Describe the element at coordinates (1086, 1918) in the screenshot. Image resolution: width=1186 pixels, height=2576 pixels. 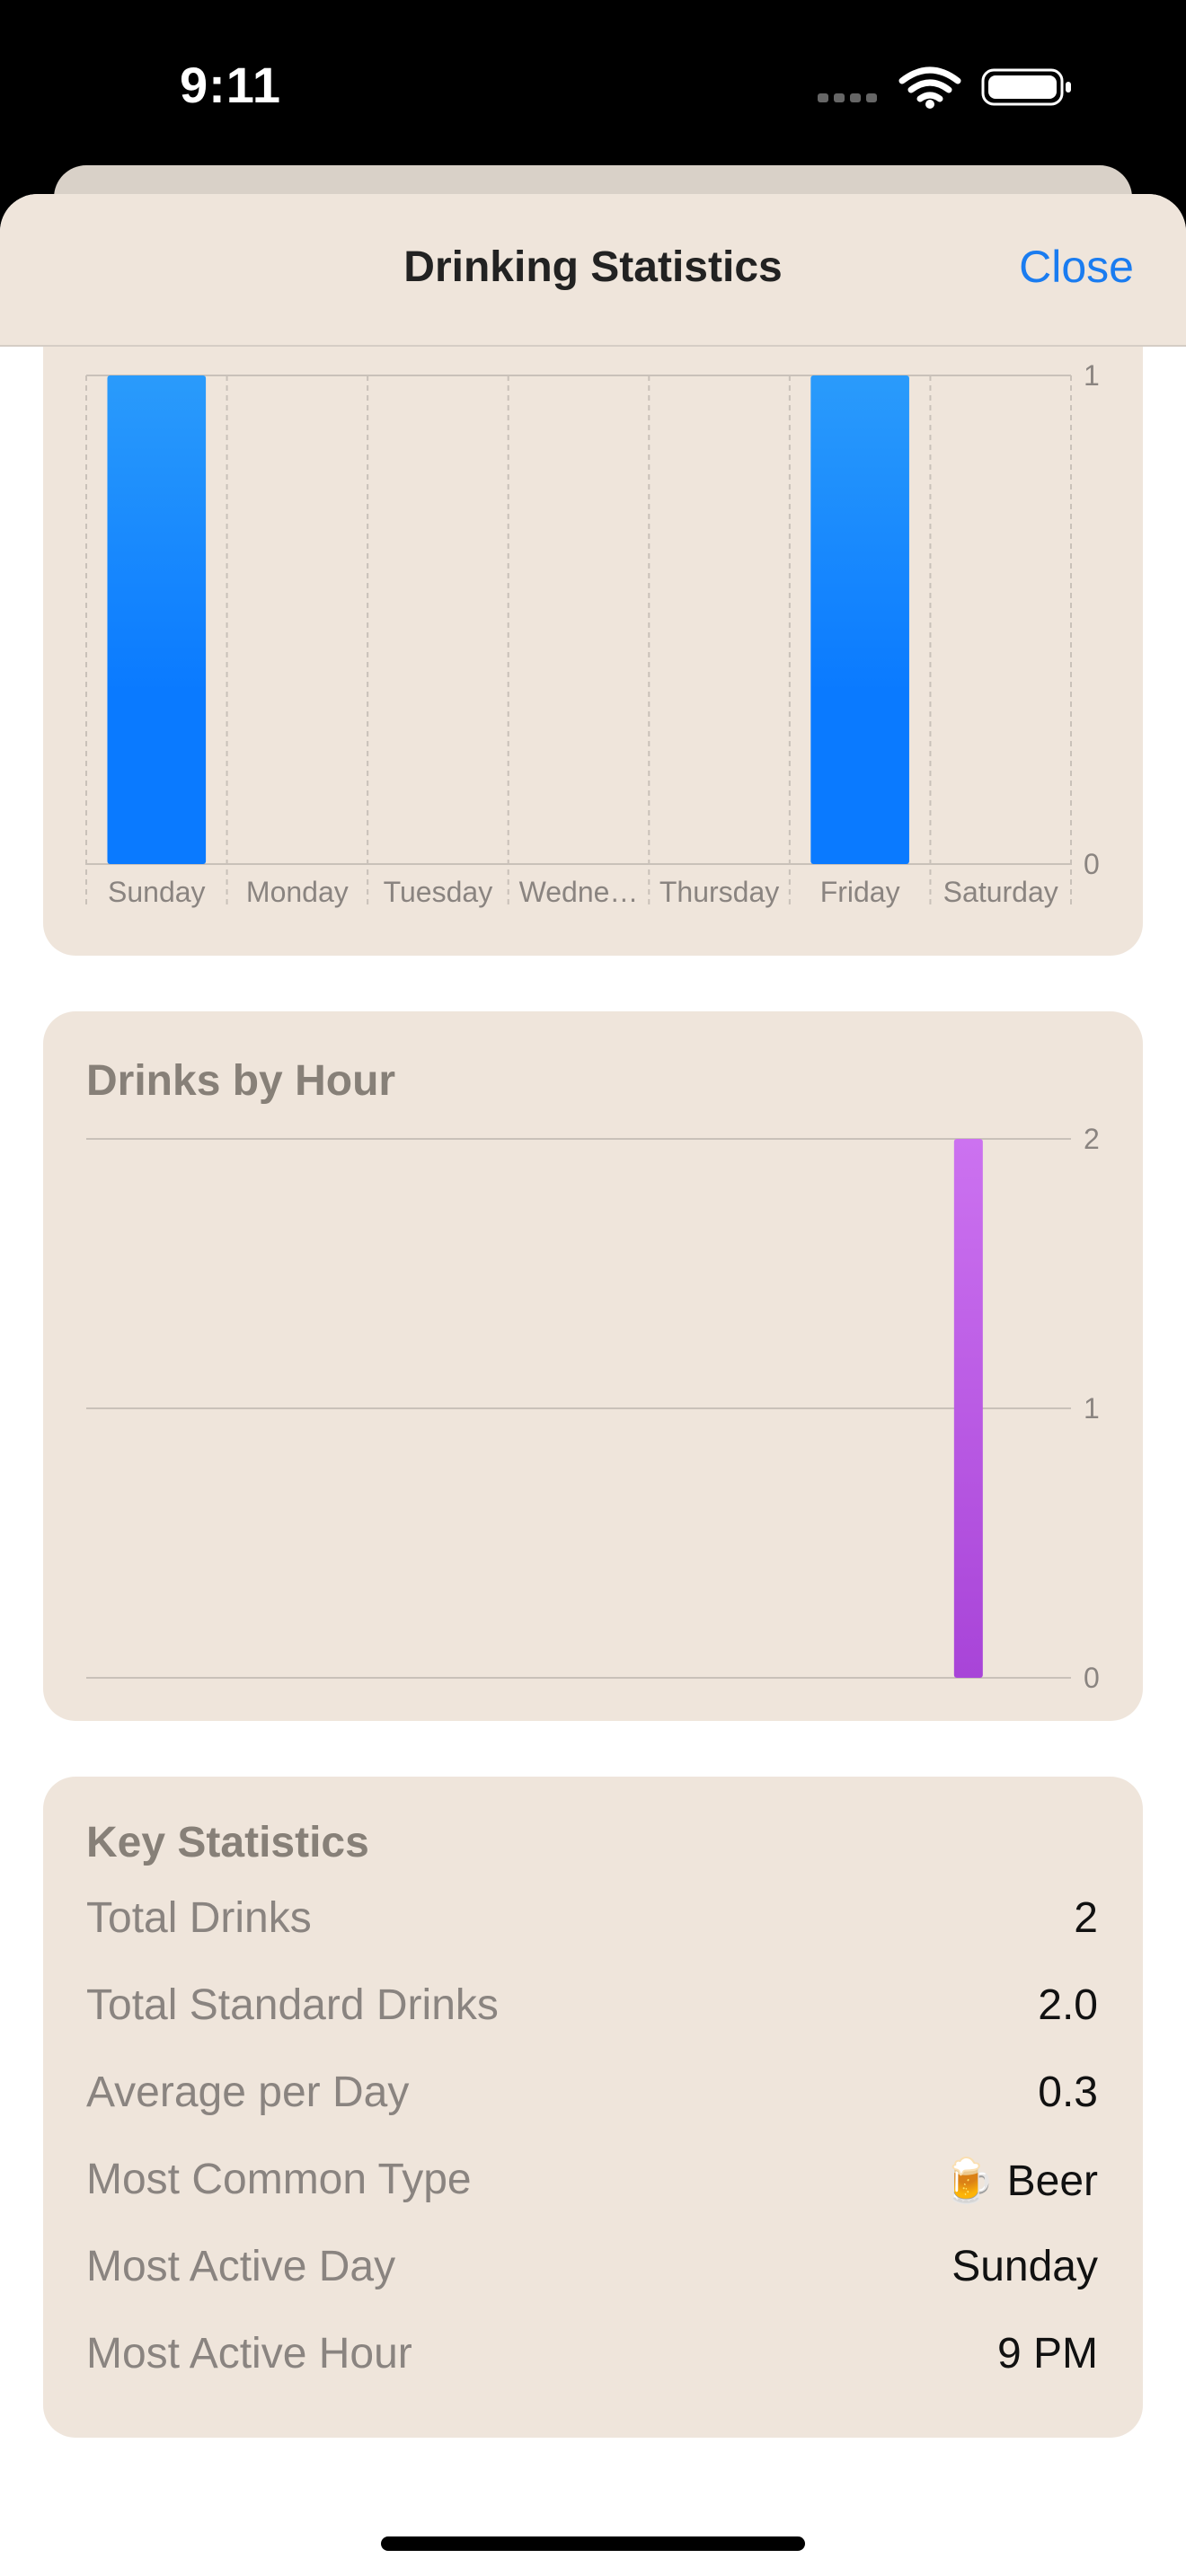
I see `stat-value: 2` at that location.